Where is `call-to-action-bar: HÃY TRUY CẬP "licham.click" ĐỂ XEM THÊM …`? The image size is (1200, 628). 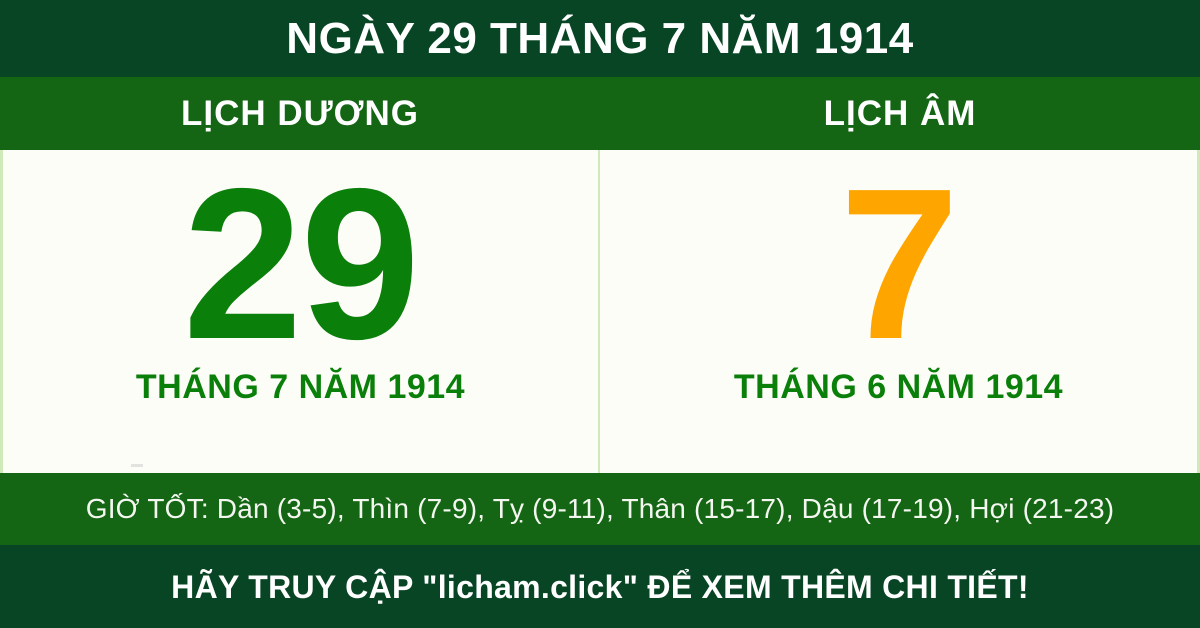
call-to-action-bar: HÃY TRUY CẬP "licham.click" ĐỂ XEM THÊM … is located at coordinates (600, 586).